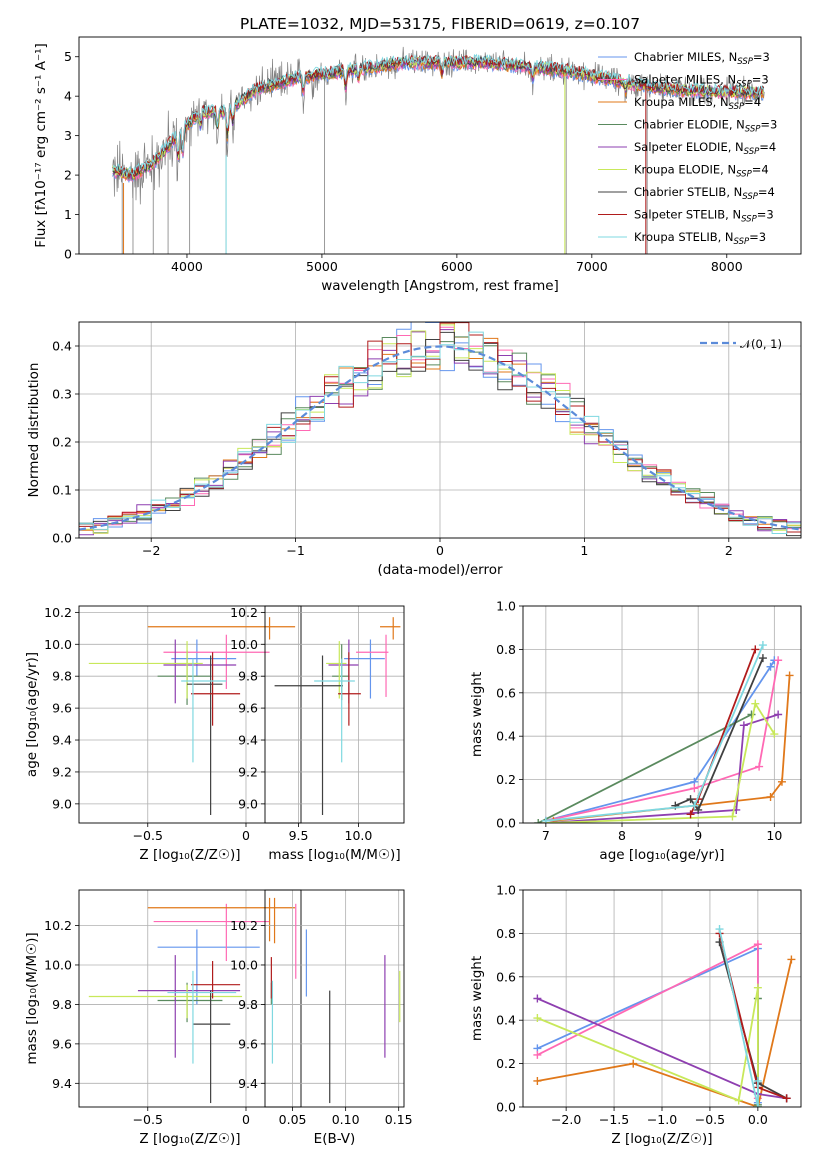 The image size is (819, 1170). Describe the element at coordinates (614, 1119) in the screenshot. I see `x-tick-label: −1.5` at that location.